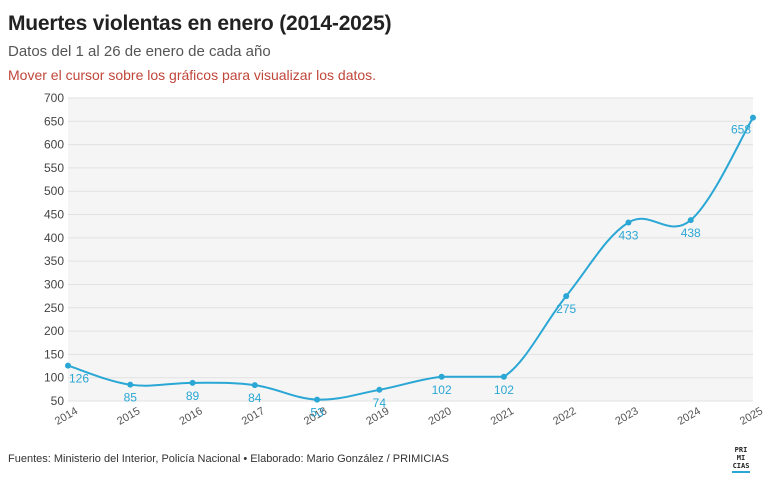 This screenshot has height=489, width=768. I want to click on primicias-logo: PRI MI CIAS, so click(741, 459).